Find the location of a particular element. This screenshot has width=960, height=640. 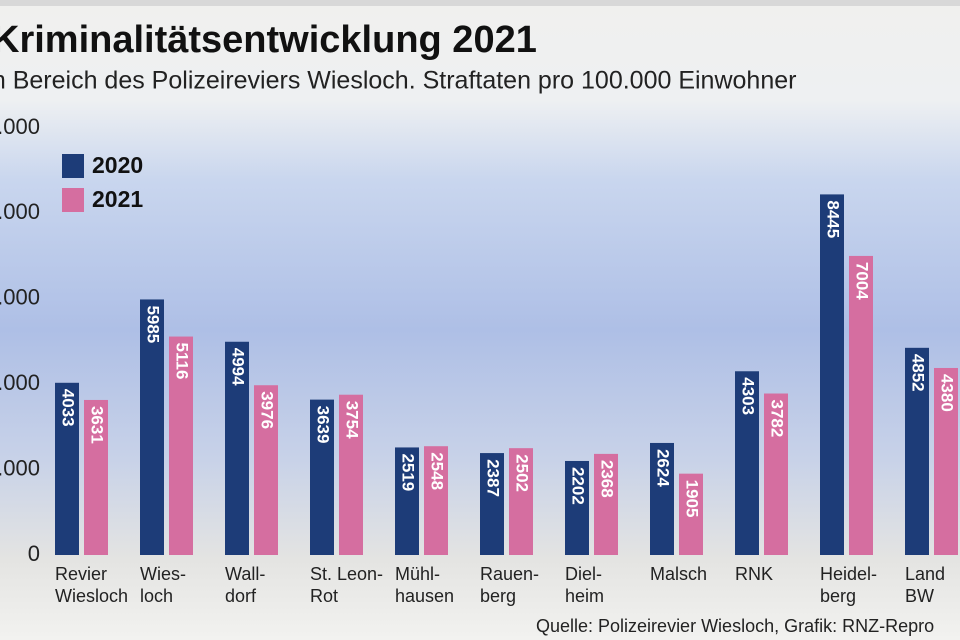

y-tick-label: 2.000 is located at coordinates (20, 467).